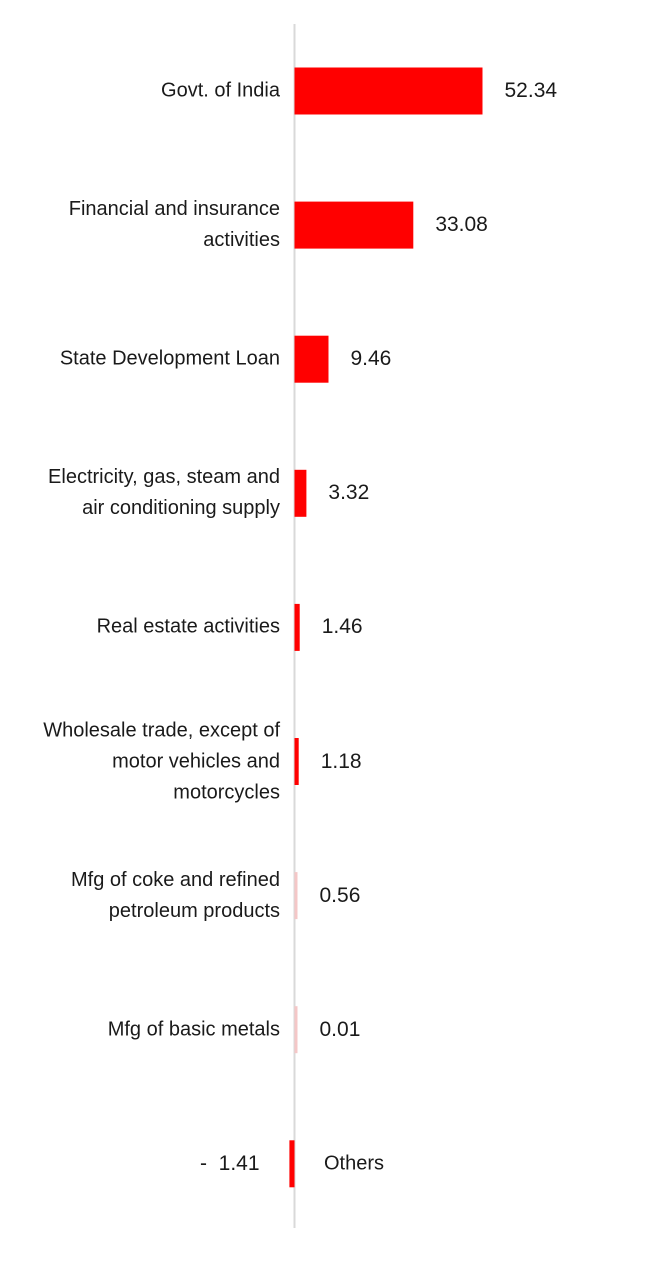 This screenshot has height=1261, width=650. I want to click on value-label: 9.46, so click(371, 359).